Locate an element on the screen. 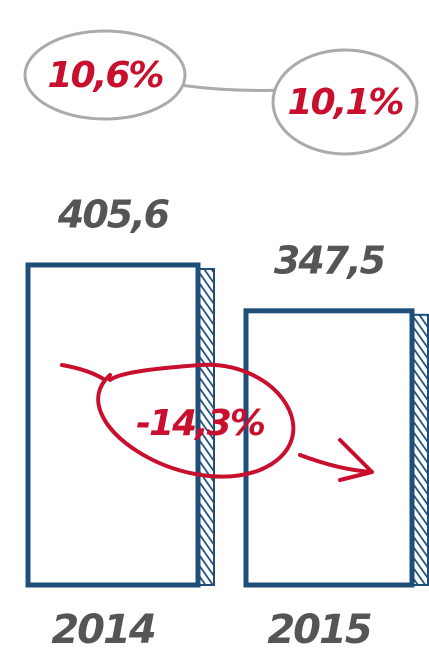 The height and width of the screenshot is (656, 429). annotation: 10,1% is located at coordinates (346, 102).